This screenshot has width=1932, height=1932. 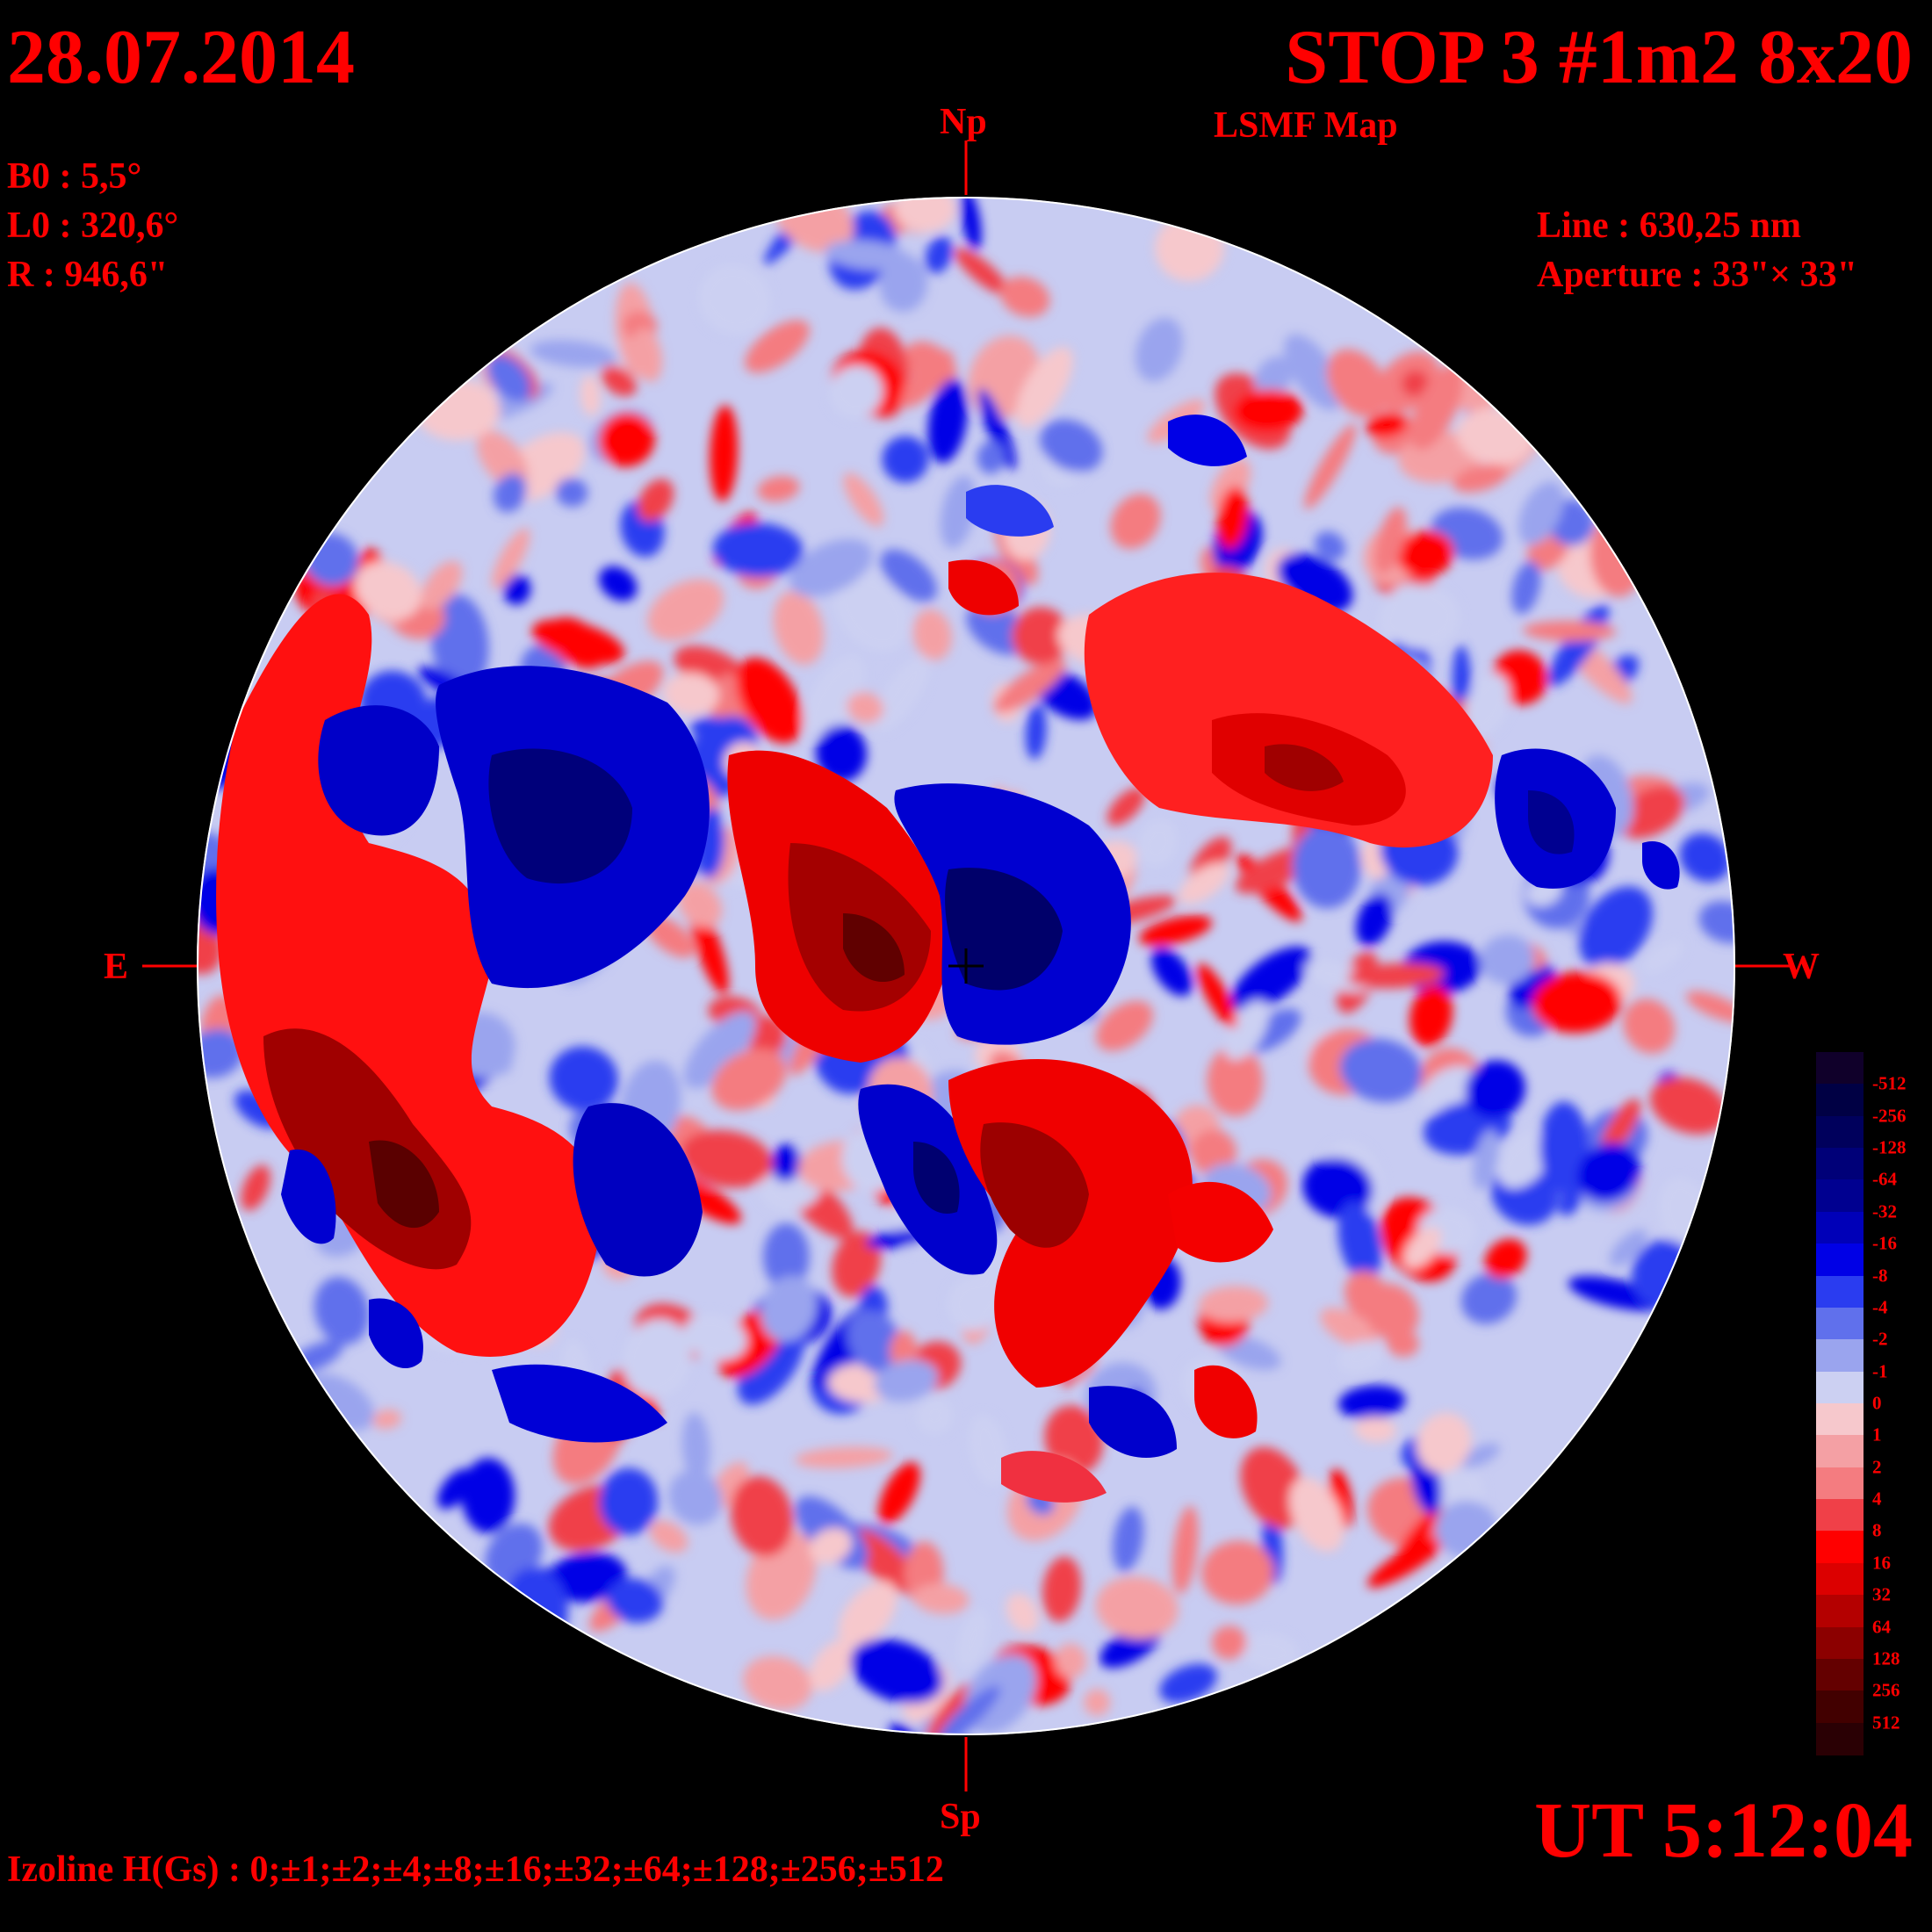 I want to click on scale-label: -256, so click(x=1890, y=1116).